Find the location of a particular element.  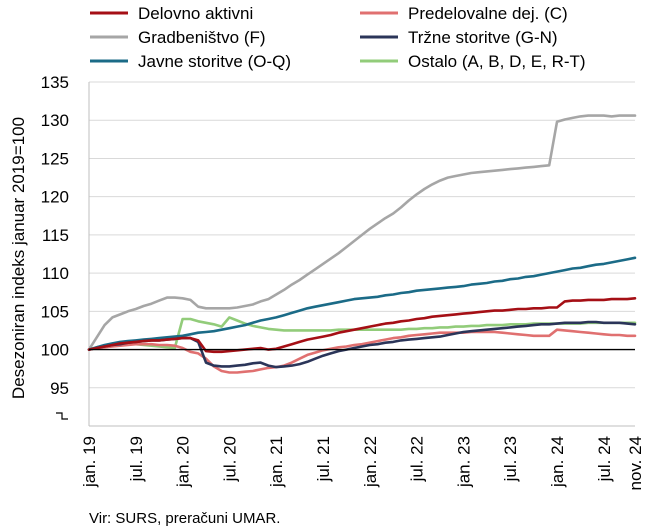

legend-label: Javne storitve (O-Q) is located at coordinates (214, 61).